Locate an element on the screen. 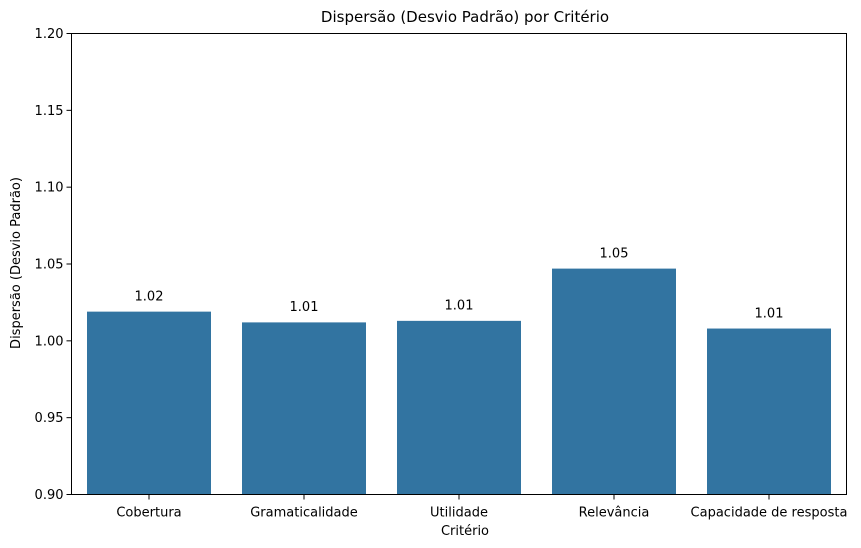 The width and height of the screenshot is (861, 548). y-tick-label: 0.90 is located at coordinates (49, 495).